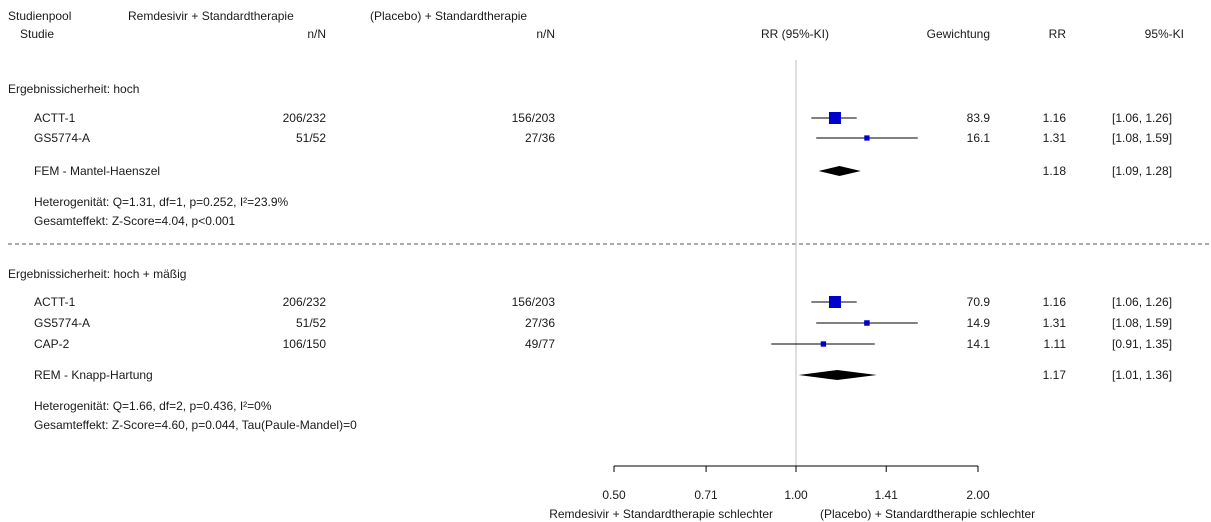 The width and height of the screenshot is (1211, 522). What do you see at coordinates (449, 16) in the screenshot?
I see `header-control: (Placebo) + Standardtherapie` at bounding box center [449, 16].